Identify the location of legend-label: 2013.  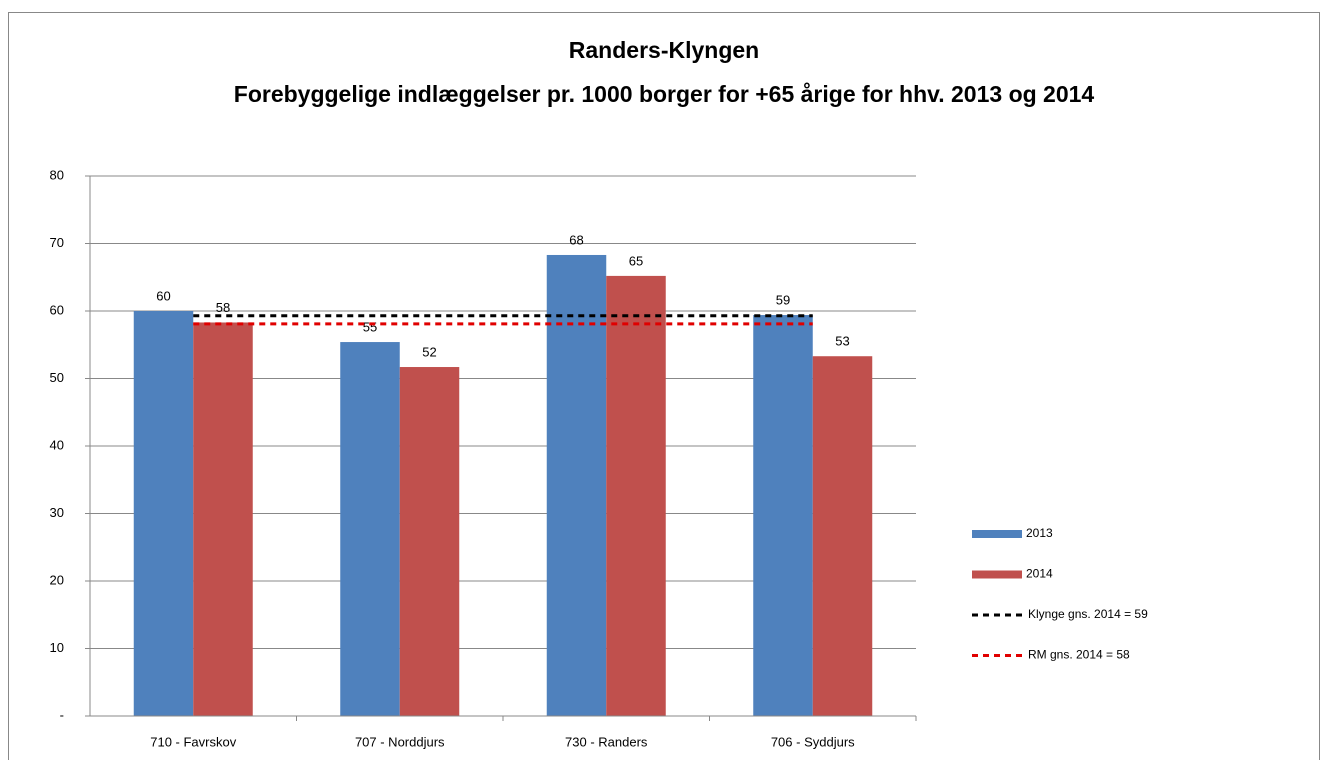
(1039, 533).